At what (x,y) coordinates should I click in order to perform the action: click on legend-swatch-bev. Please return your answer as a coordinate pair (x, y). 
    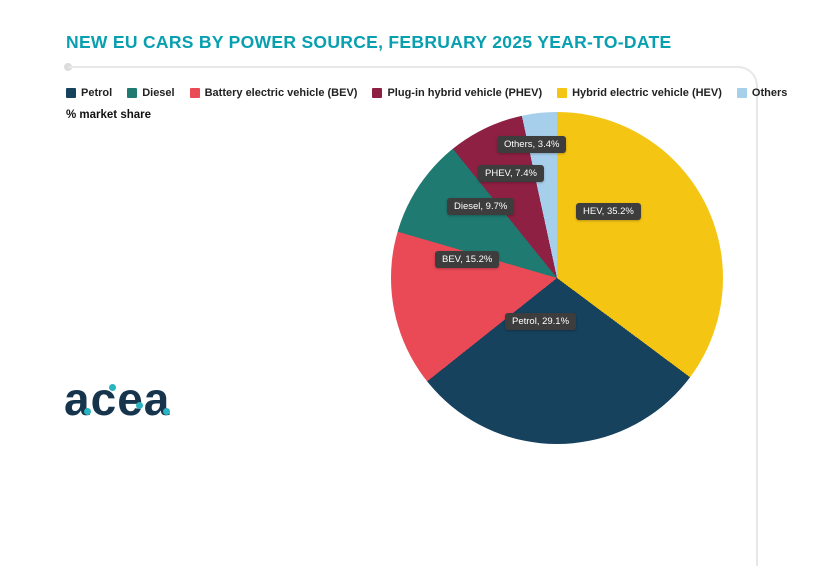
    Looking at the image, I should click on (194, 93).